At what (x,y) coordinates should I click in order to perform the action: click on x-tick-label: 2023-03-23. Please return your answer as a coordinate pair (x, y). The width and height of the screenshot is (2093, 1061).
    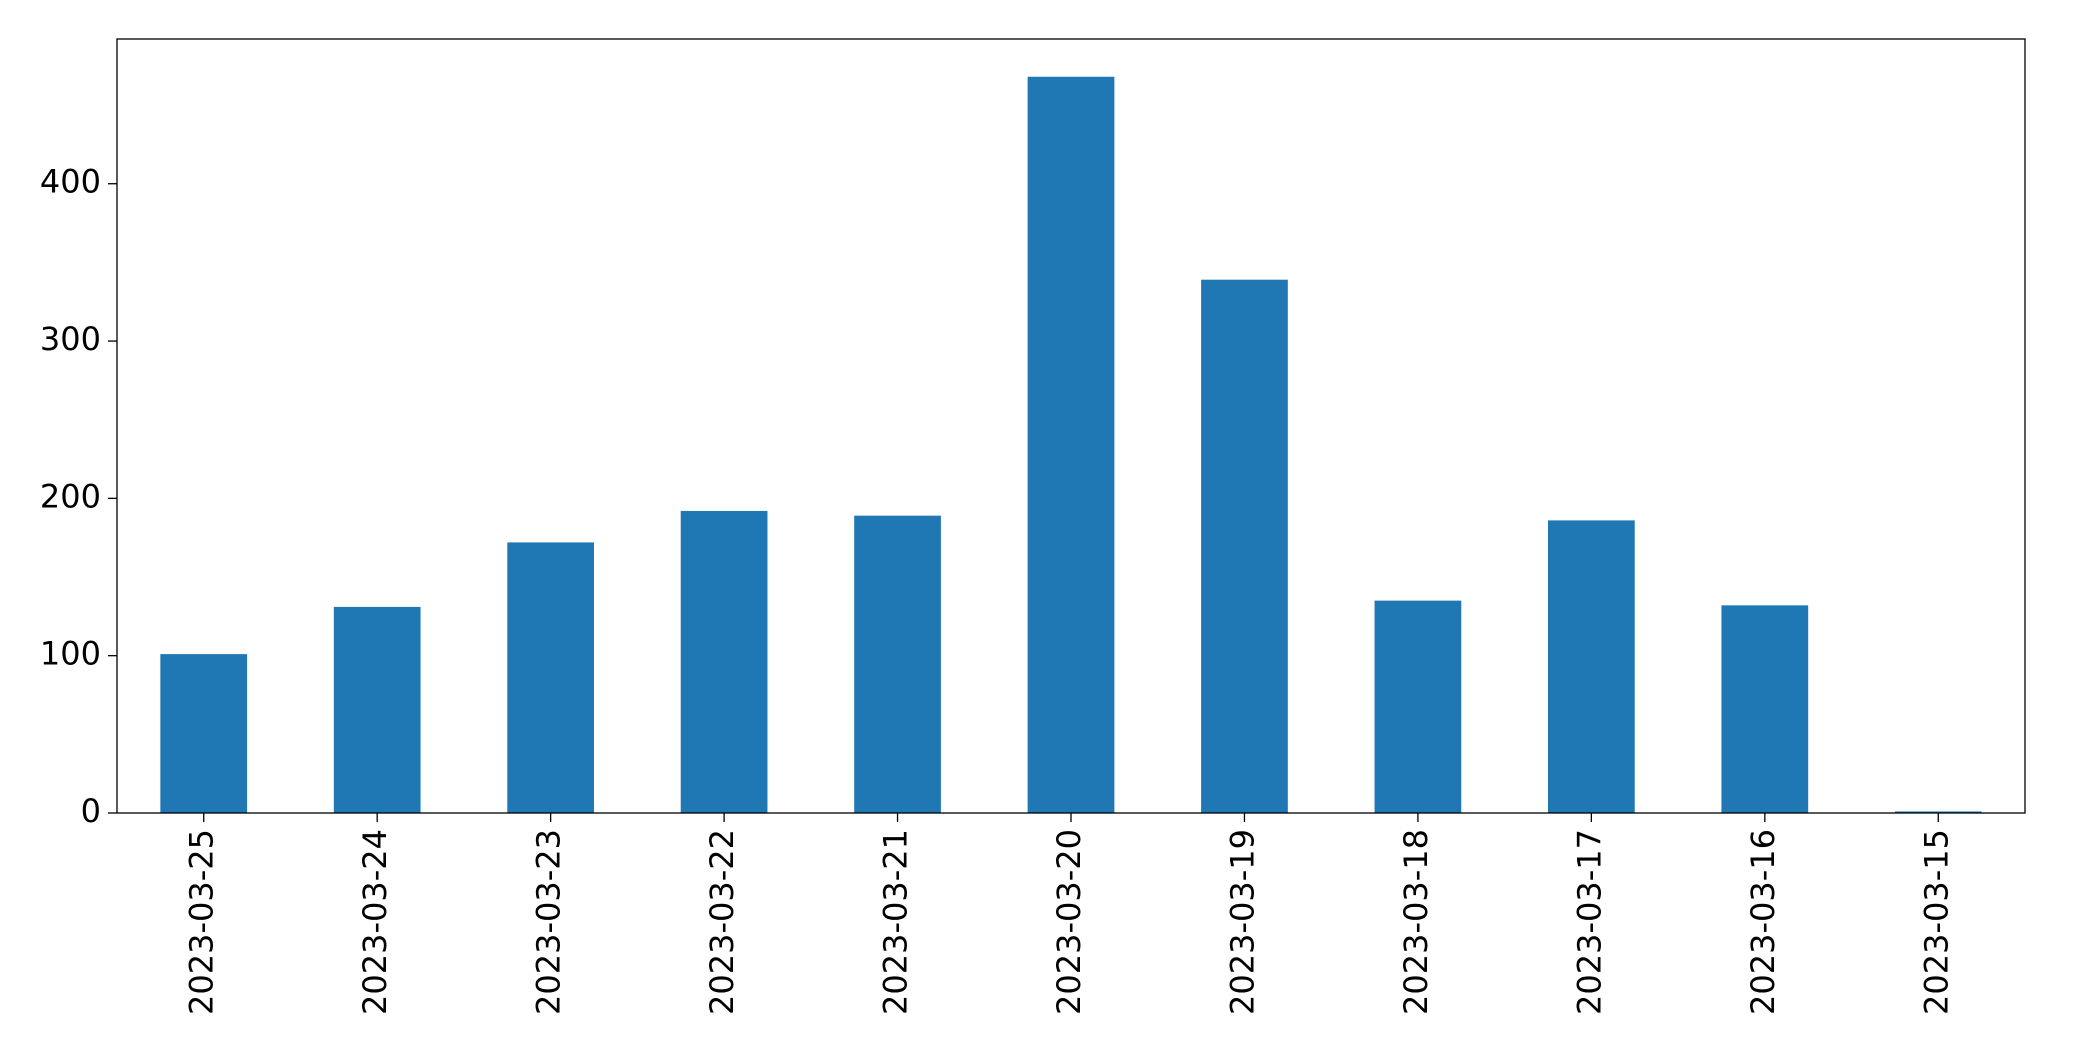
    Looking at the image, I should click on (549, 922).